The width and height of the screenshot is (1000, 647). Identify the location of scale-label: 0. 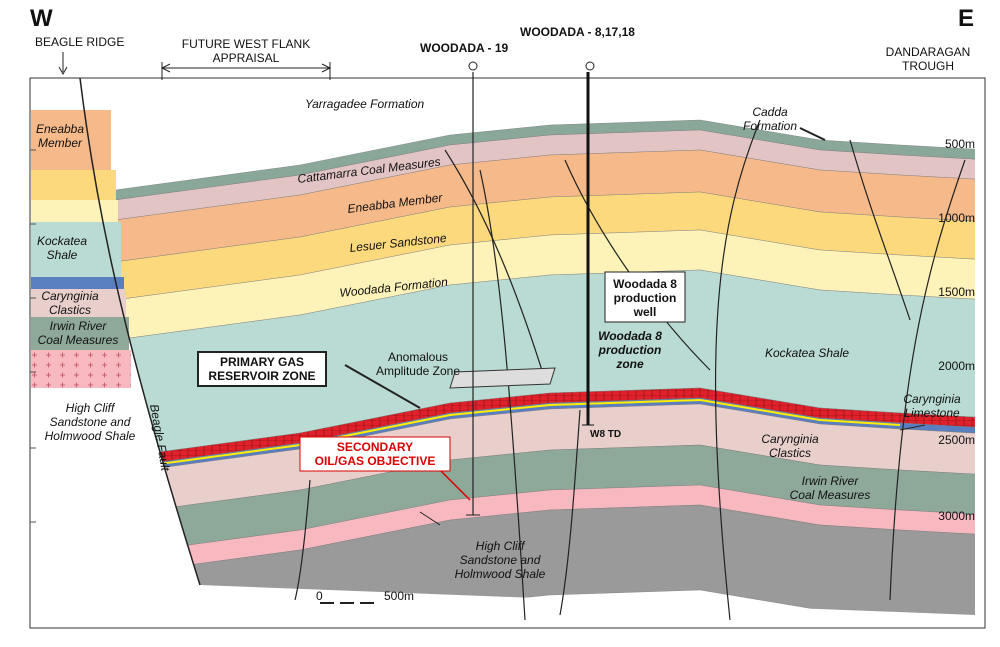
(319, 596).